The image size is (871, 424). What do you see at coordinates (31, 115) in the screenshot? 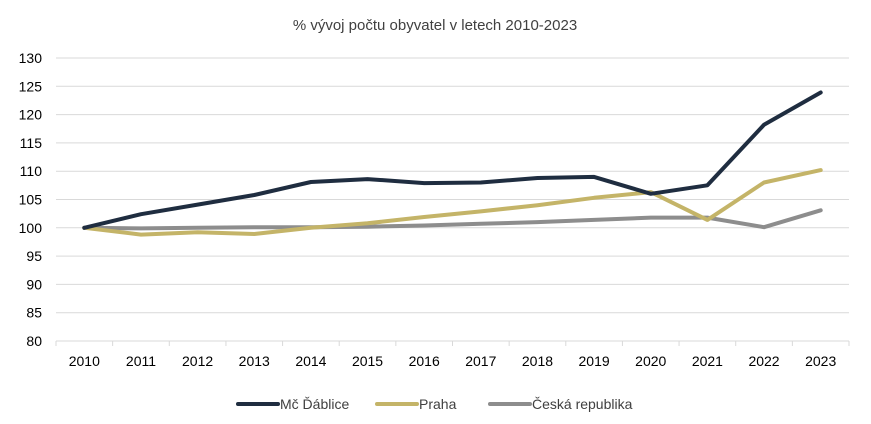
I see `y-tick-label: 120` at bounding box center [31, 115].